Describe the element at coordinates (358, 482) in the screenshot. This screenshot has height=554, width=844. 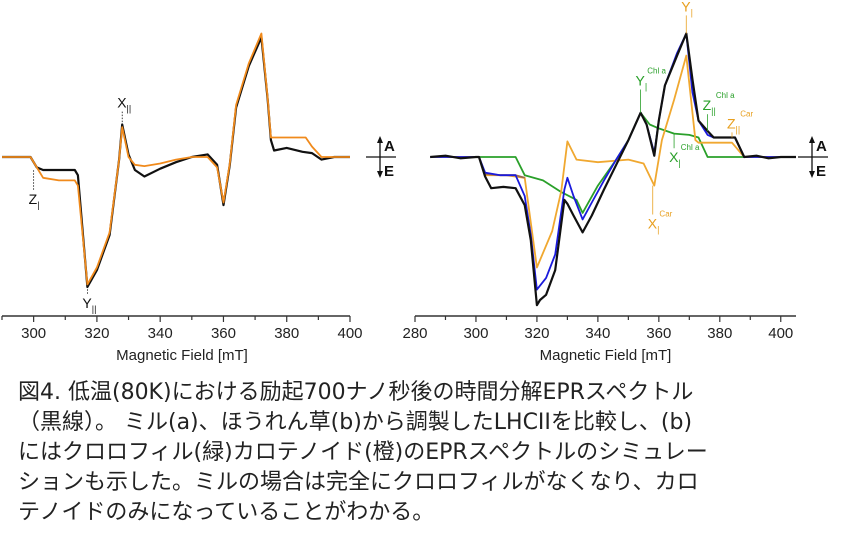
I see `caption-line: ションも示した。ミルの場合は完全にクロロフィルがなくなり、カロ` at that location.